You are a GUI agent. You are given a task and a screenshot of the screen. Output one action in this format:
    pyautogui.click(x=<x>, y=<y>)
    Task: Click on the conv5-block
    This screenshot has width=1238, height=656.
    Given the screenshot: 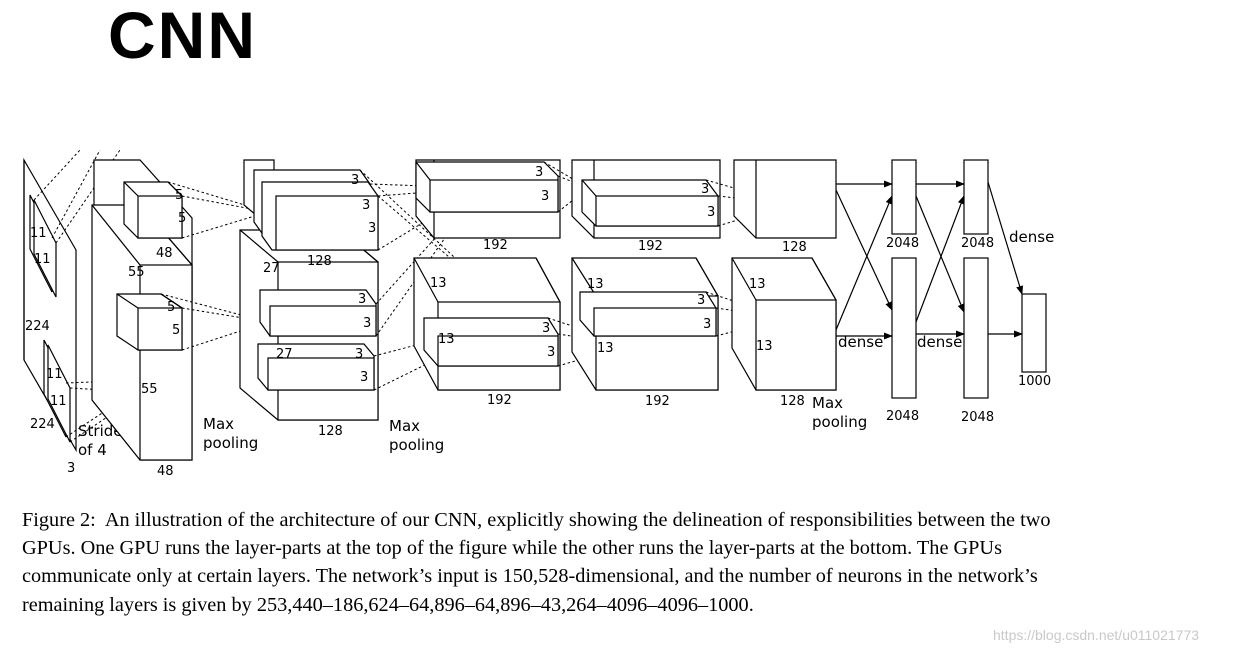 What is the action you would take?
    pyautogui.click(x=784, y=275)
    